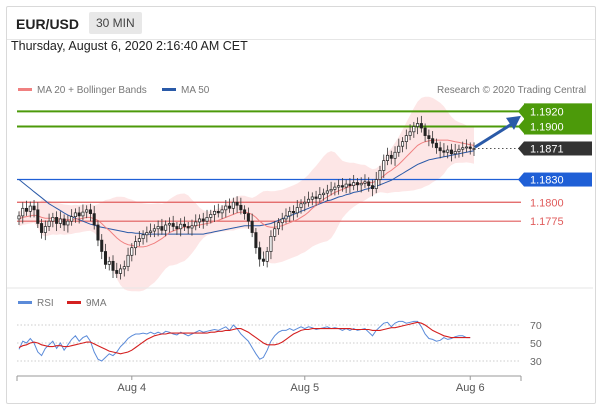  Describe the element at coordinates (512, 90) in the screenshot. I see `credit-text: Research © 2020 Trading Central` at that location.